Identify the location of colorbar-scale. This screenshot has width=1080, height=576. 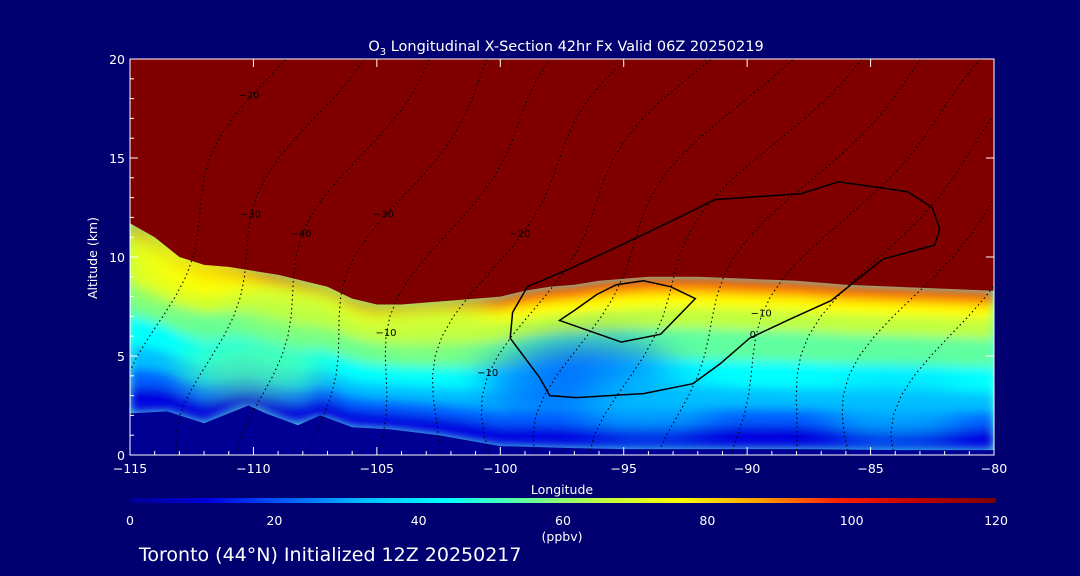
(563, 500).